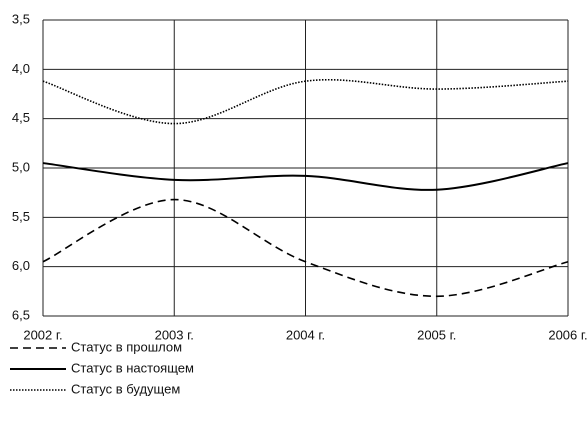  What do you see at coordinates (21, 117) in the screenshot?
I see `y-tick-label: 4,5` at bounding box center [21, 117].